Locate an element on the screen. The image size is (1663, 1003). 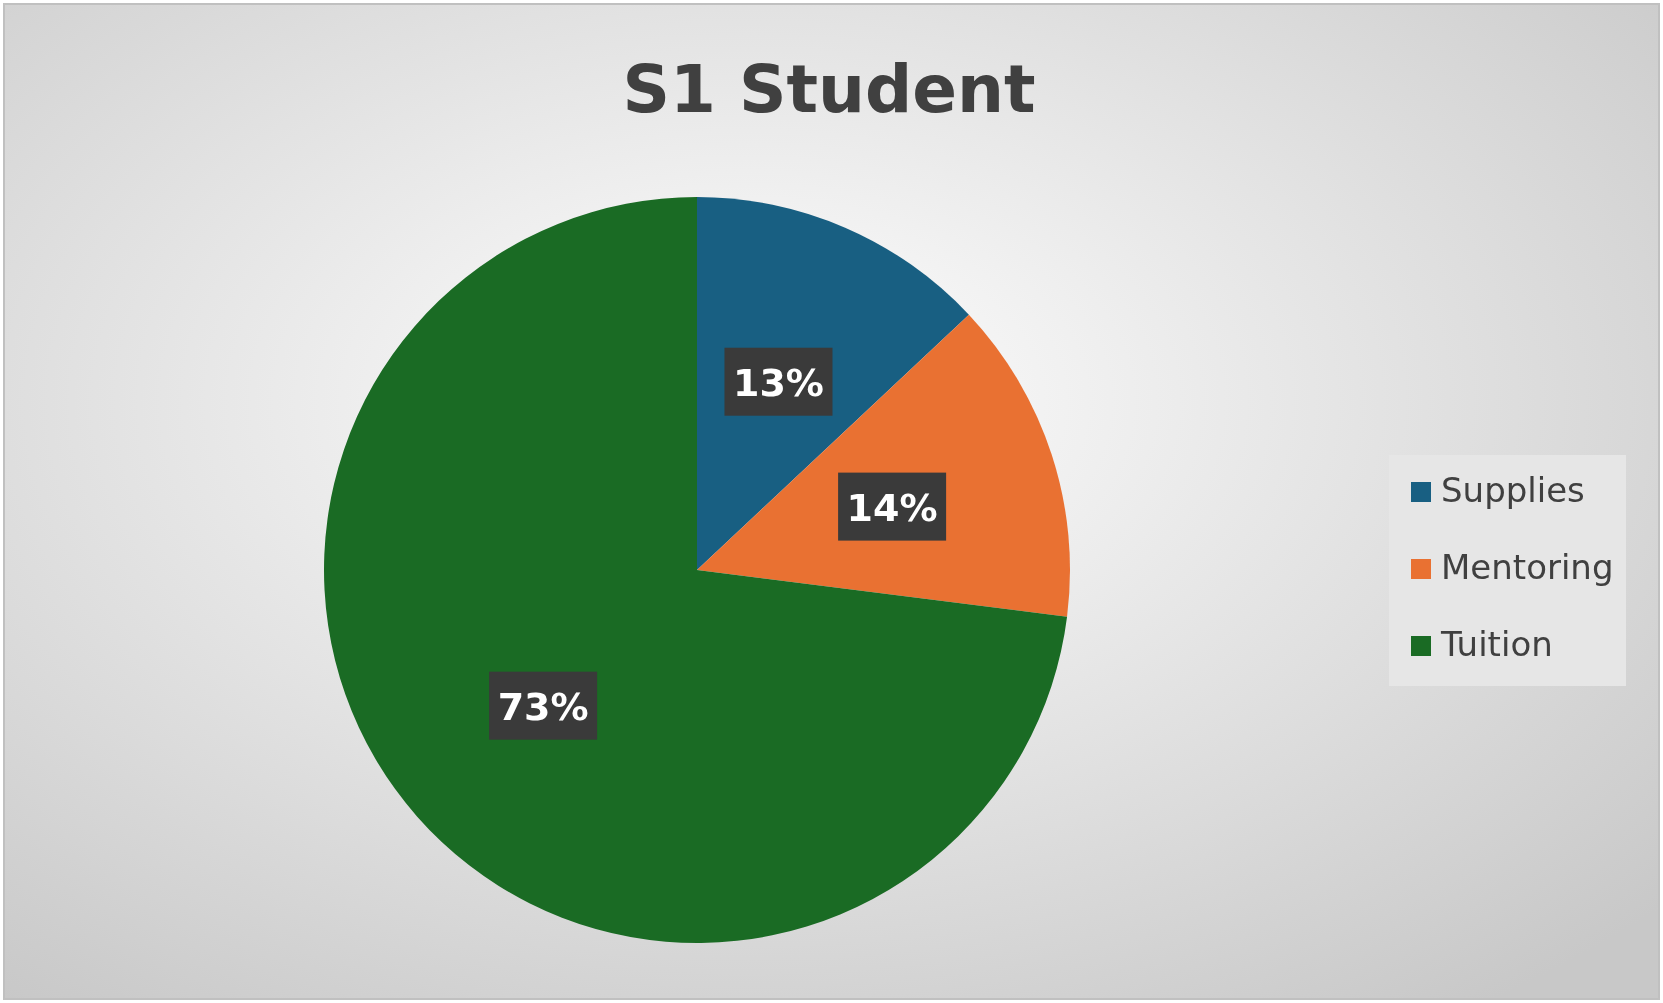
chart-title: S1 Student is located at coordinates (829, 89).